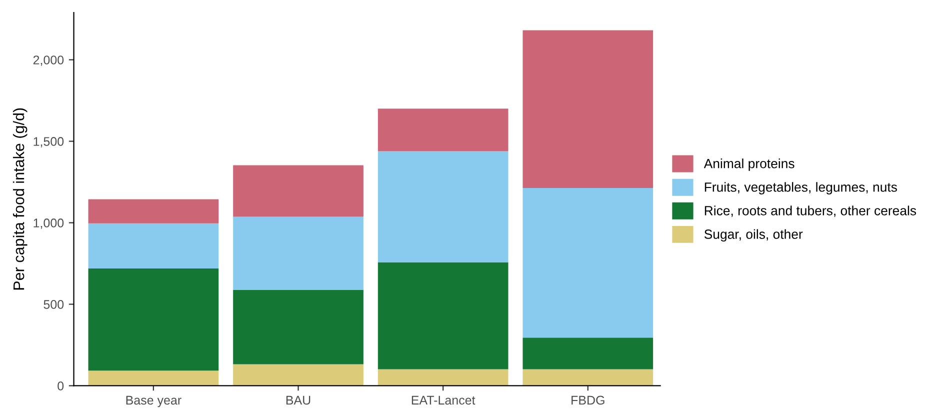 This screenshot has height=417, width=946. I want to click on y-tick-label: 500, so click(54, 304).